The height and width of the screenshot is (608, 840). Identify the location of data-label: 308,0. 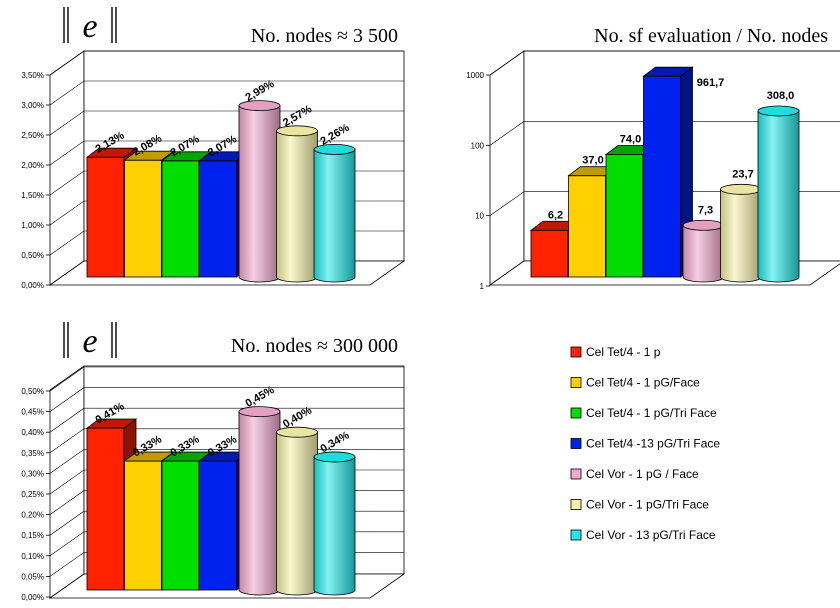
(781, 96).